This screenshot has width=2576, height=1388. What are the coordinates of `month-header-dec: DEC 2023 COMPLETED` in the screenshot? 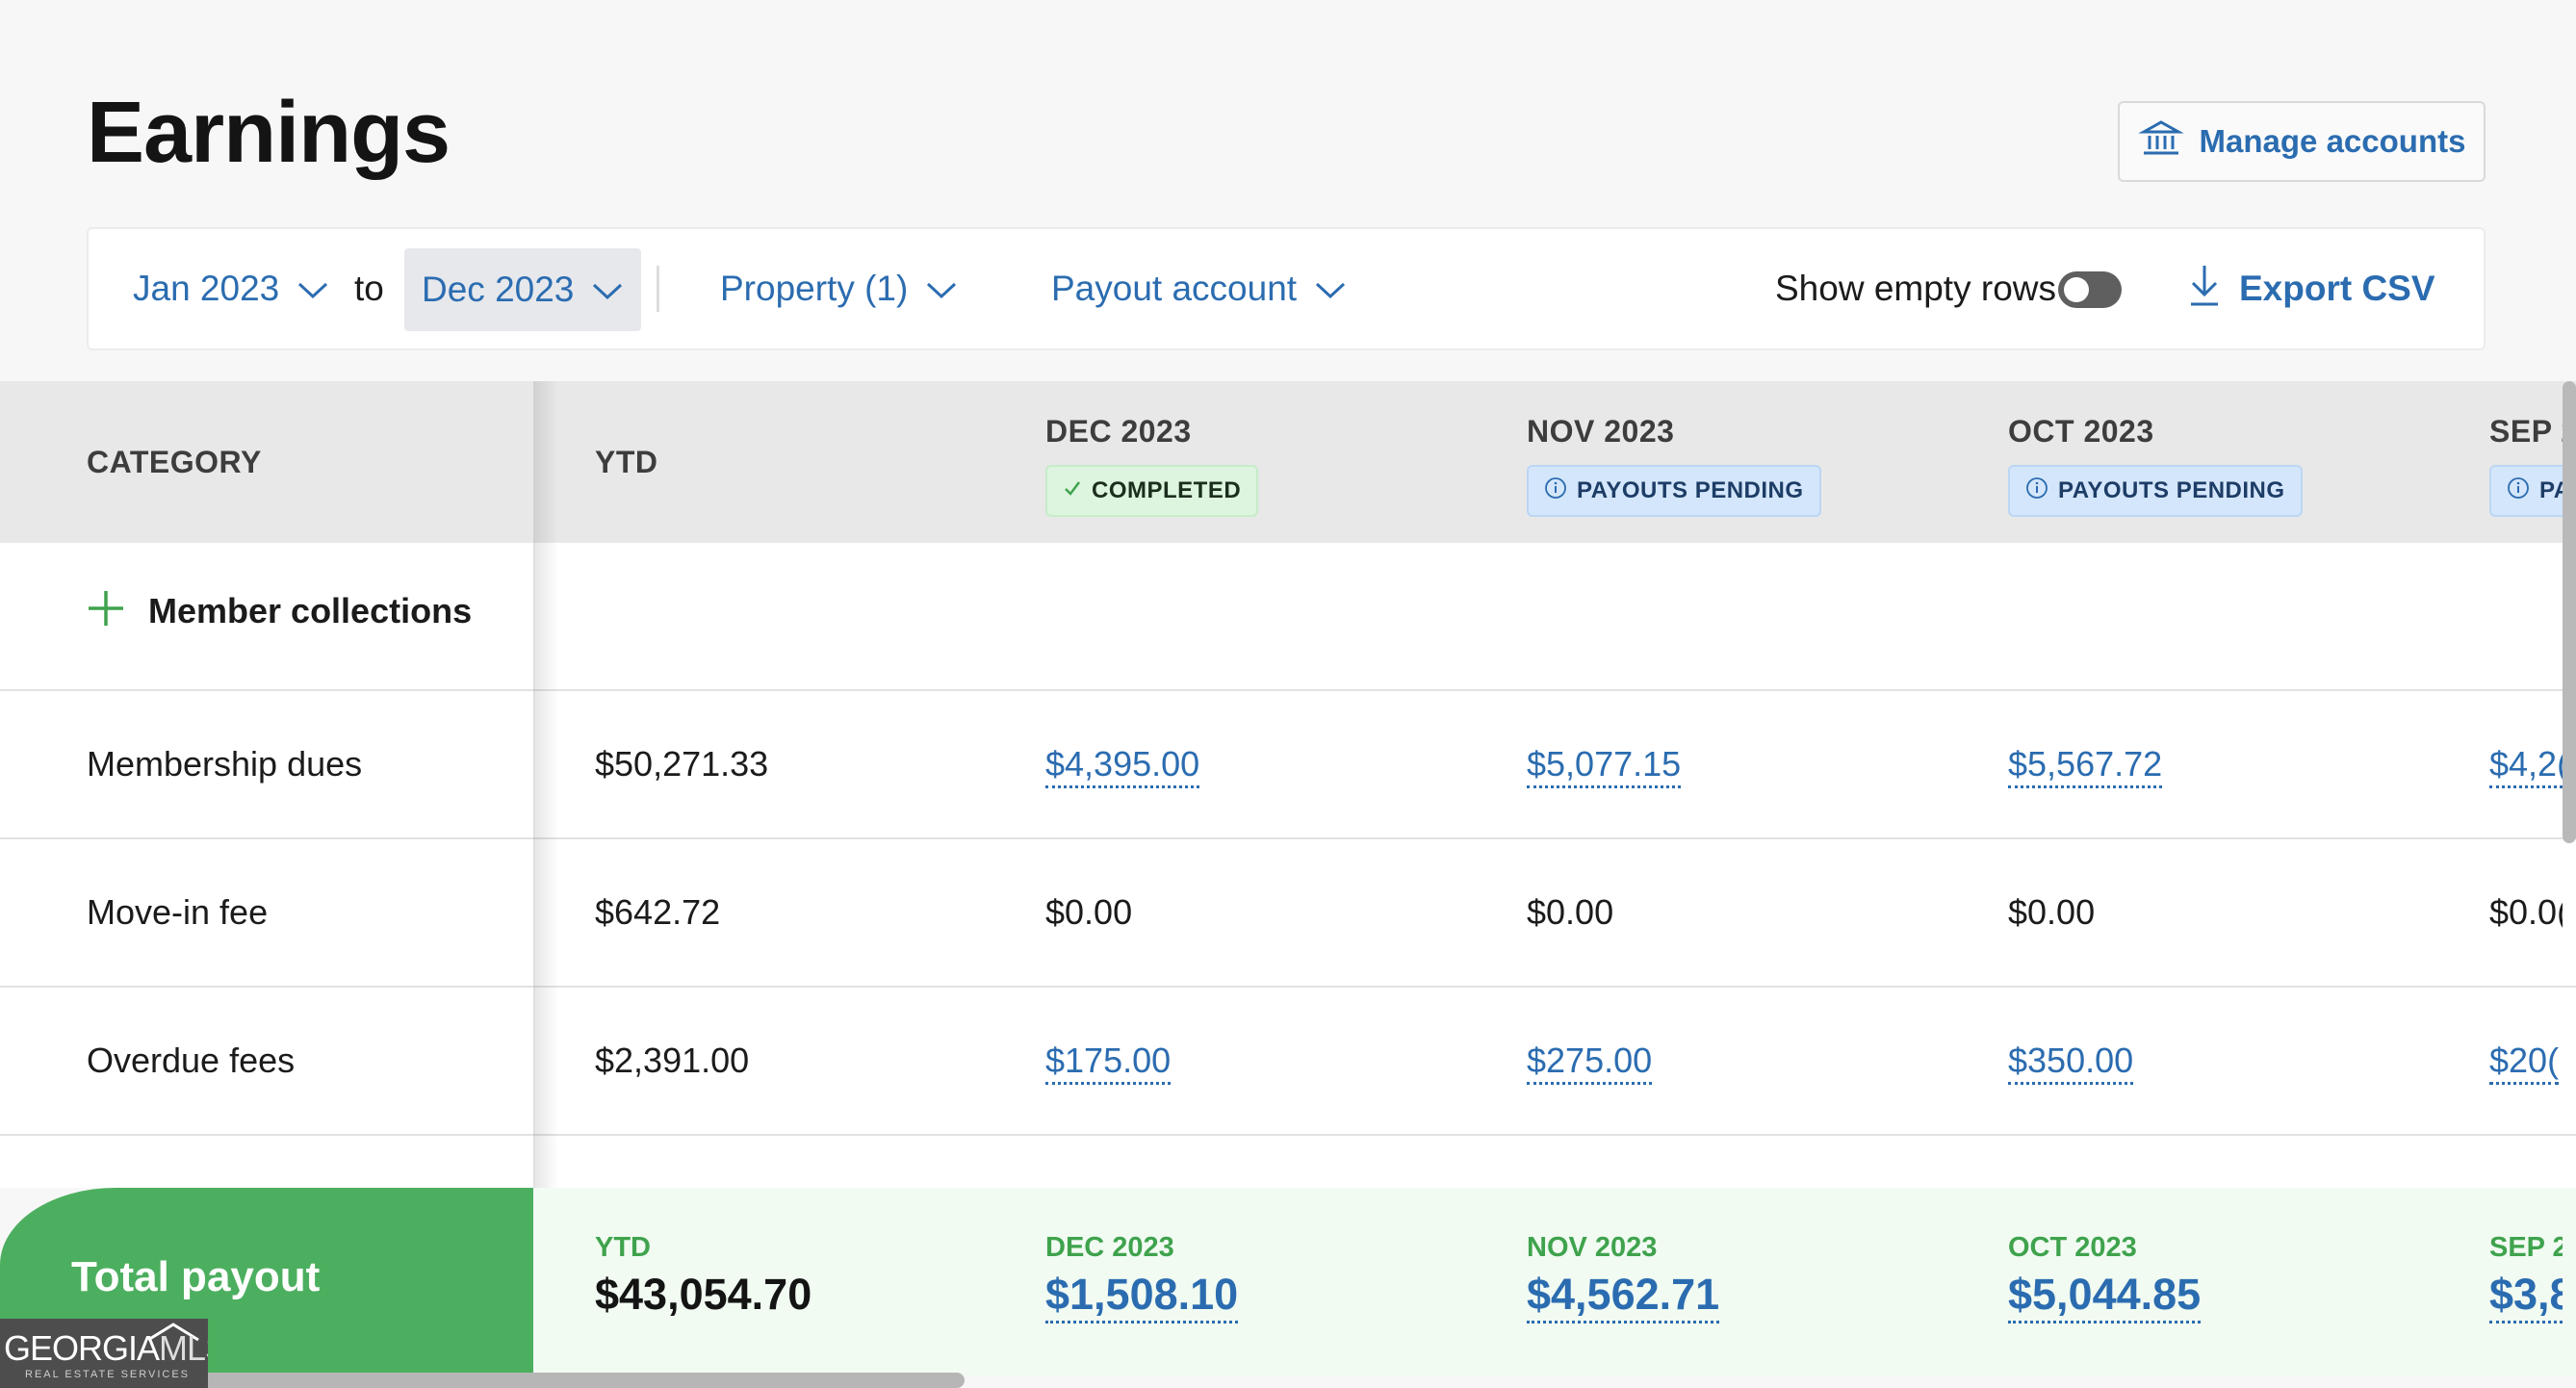 It's located at (1152, 465).